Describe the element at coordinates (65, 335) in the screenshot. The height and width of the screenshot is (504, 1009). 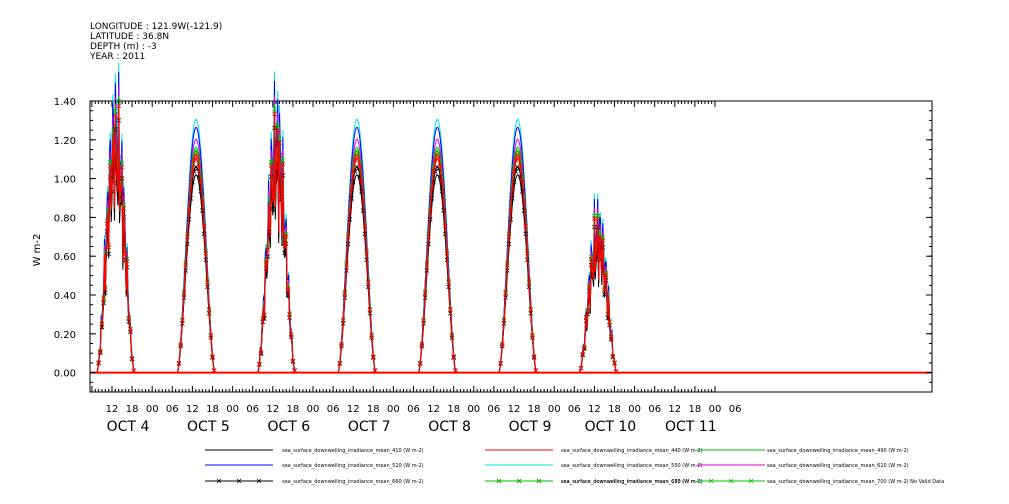
I see `y-tick-label: 0.20` at that location.